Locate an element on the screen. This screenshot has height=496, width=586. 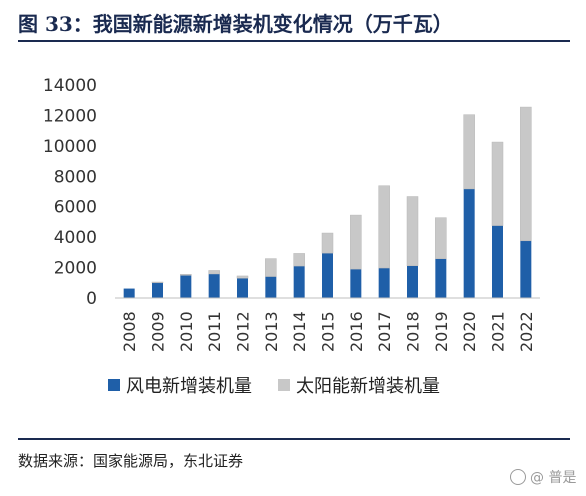
y-tick-label: 8000 is located at coordinates (75, 177).